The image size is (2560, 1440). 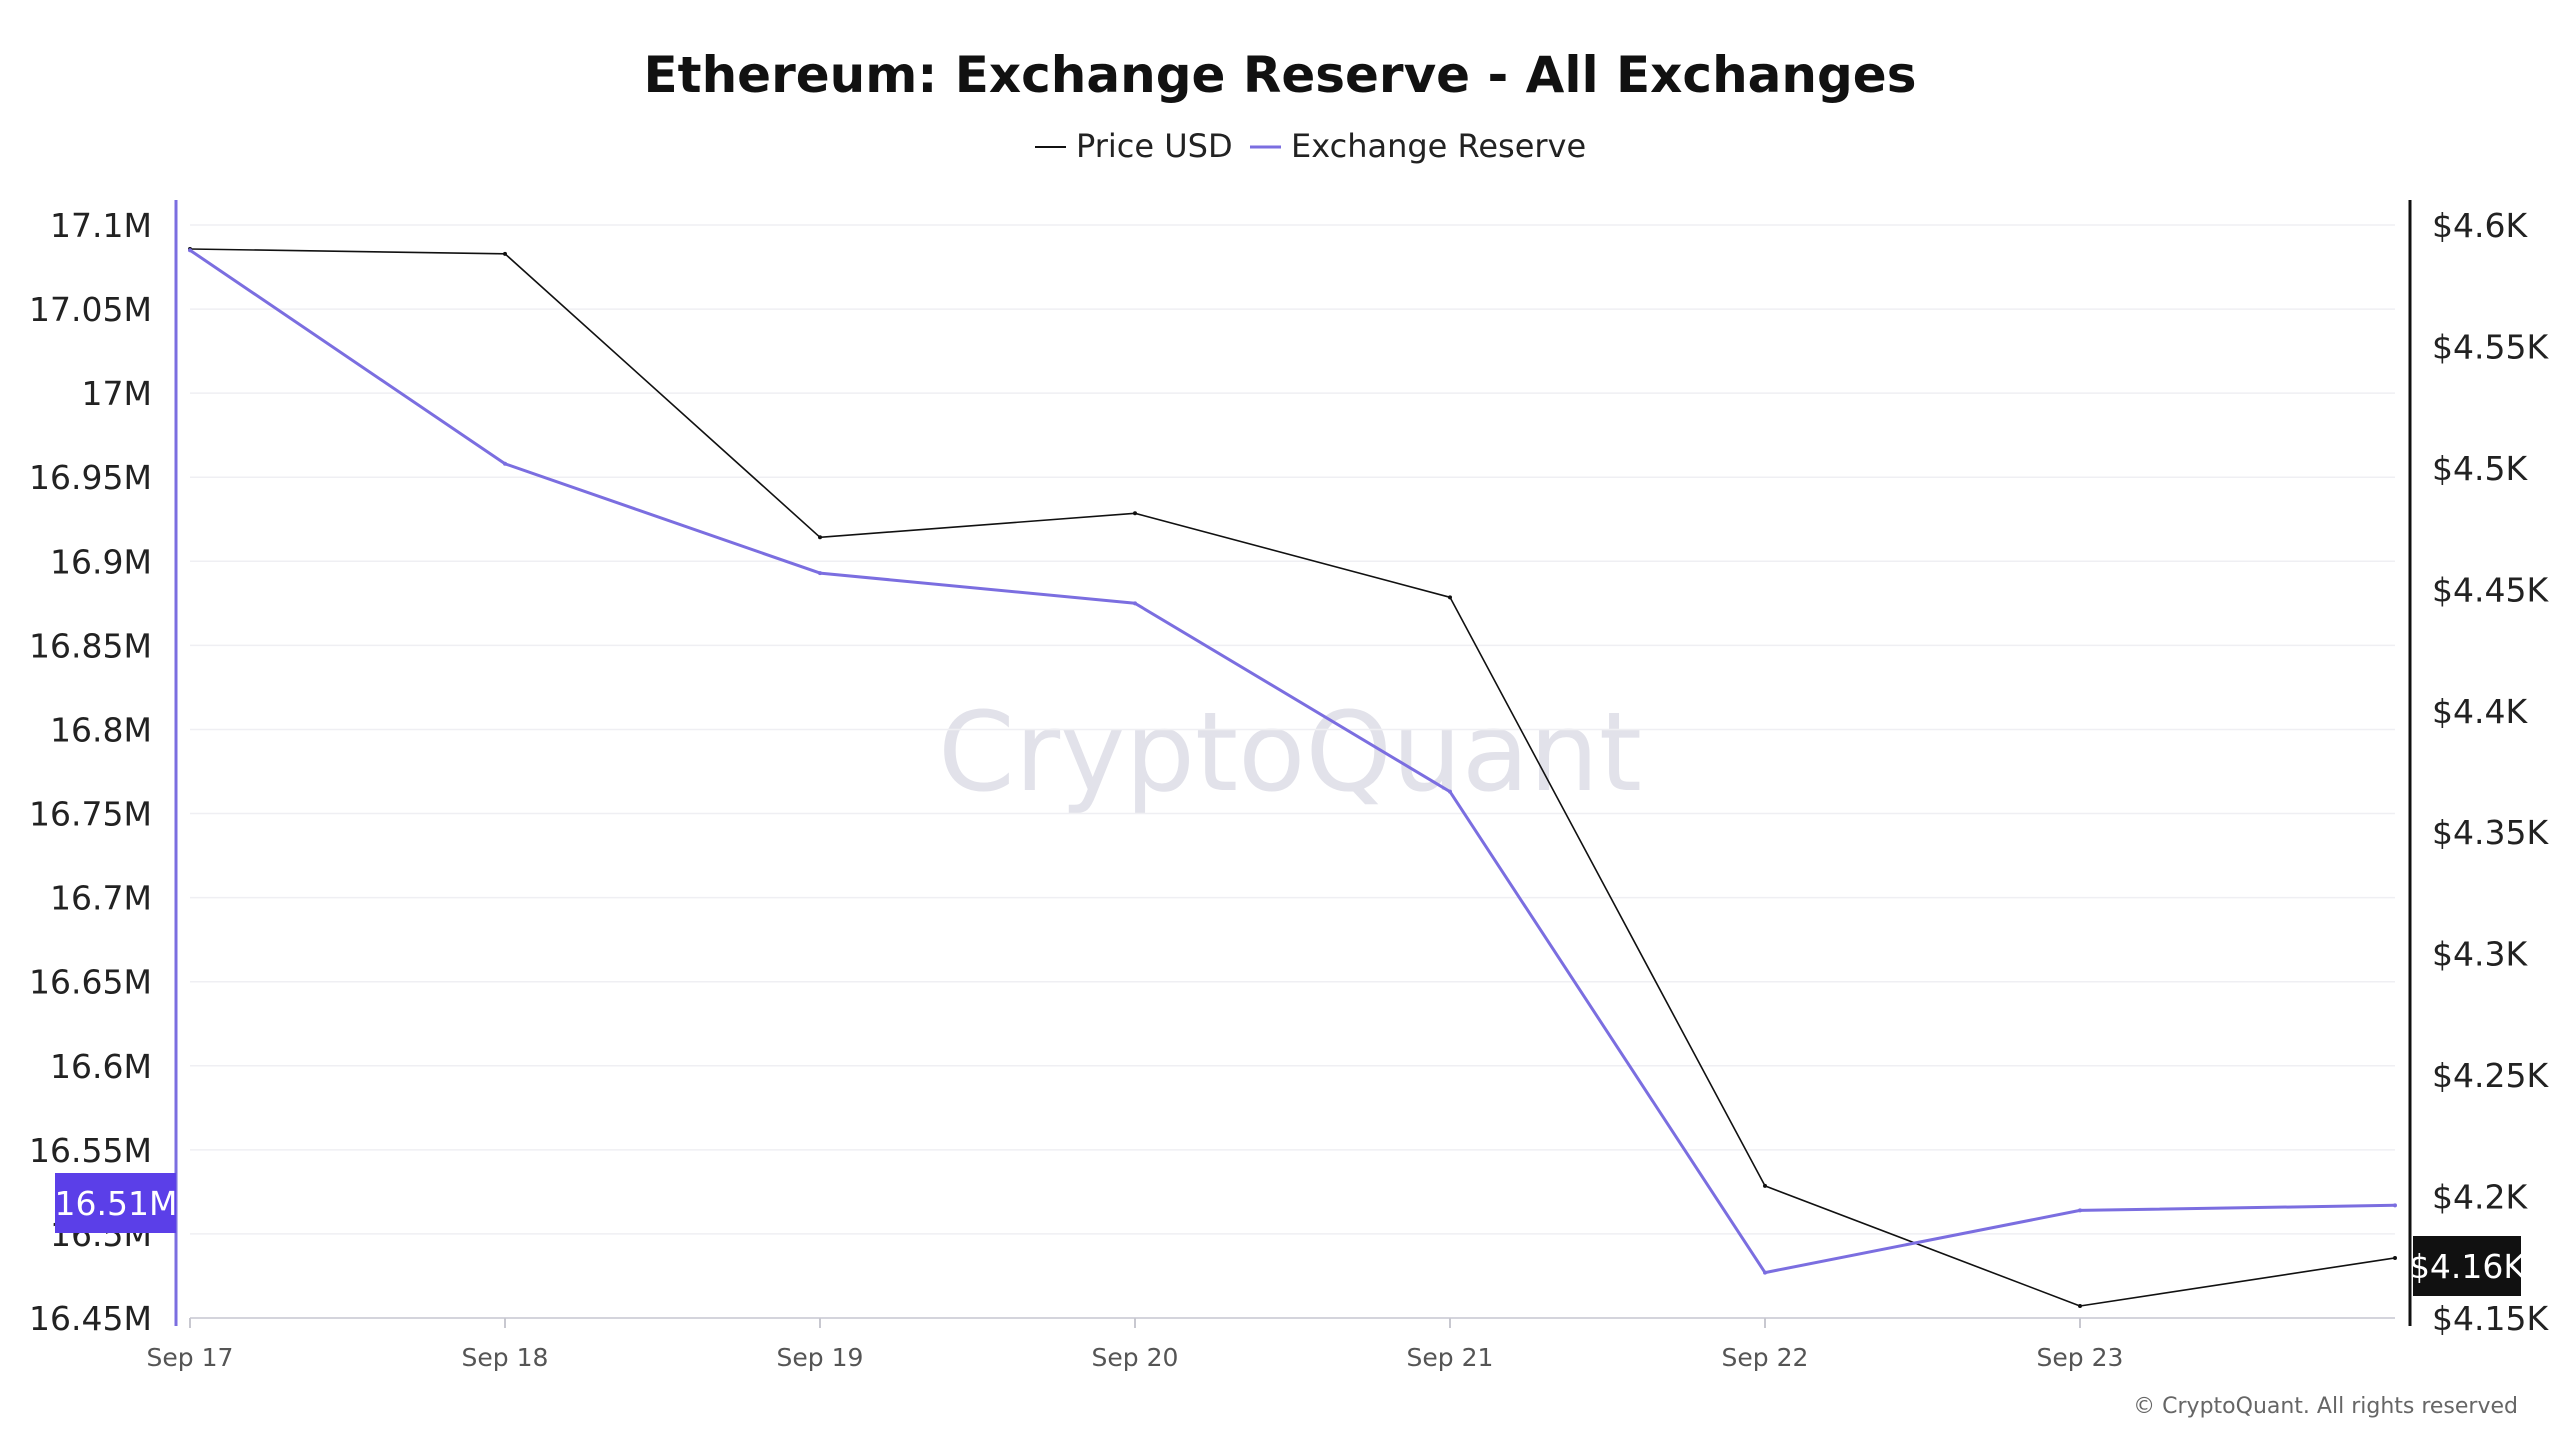 I want to click on left-tick-label: 16.65M, so click(x=90, y=982).